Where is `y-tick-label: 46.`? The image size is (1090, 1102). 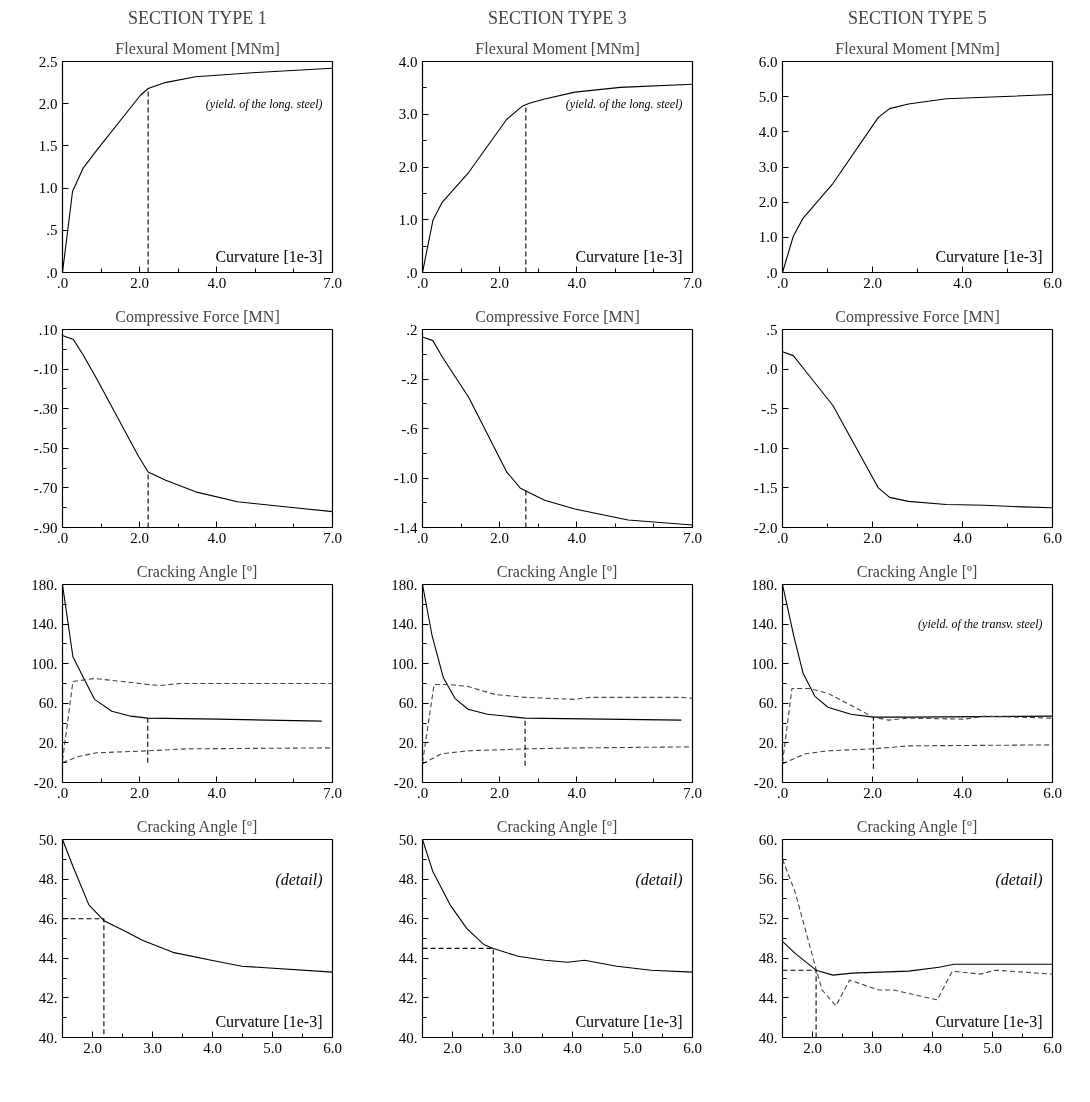
y-tick-label: 46. is located at coordinates (48, 918).